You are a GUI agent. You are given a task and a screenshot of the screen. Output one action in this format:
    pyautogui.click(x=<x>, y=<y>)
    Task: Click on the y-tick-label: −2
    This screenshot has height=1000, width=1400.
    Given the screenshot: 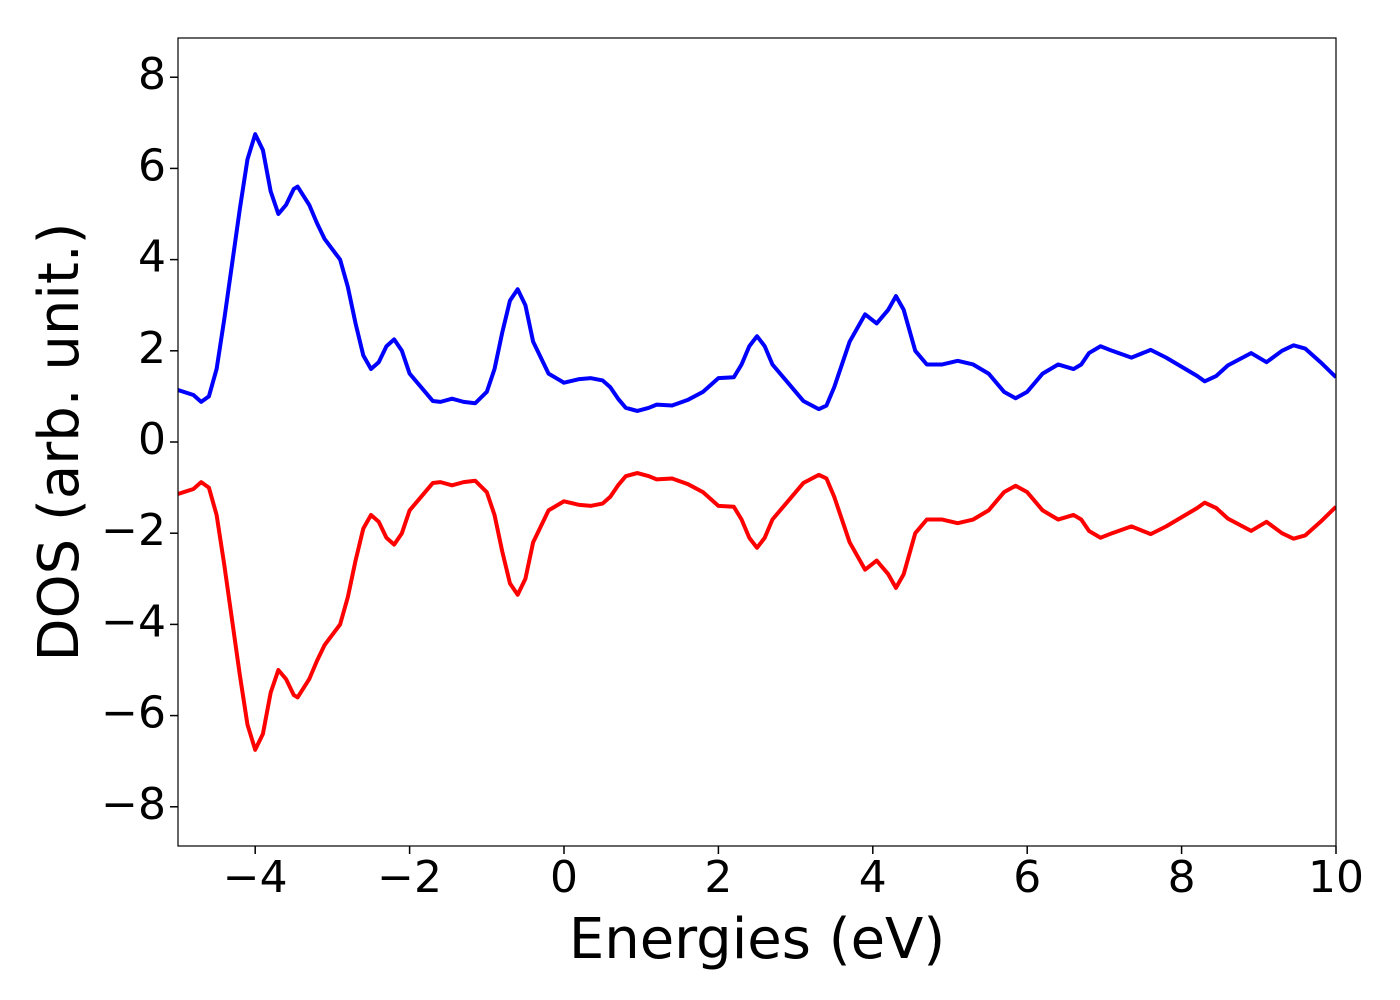 What is the action you would take?
    pyautogui.click(x=133, y=530)
    